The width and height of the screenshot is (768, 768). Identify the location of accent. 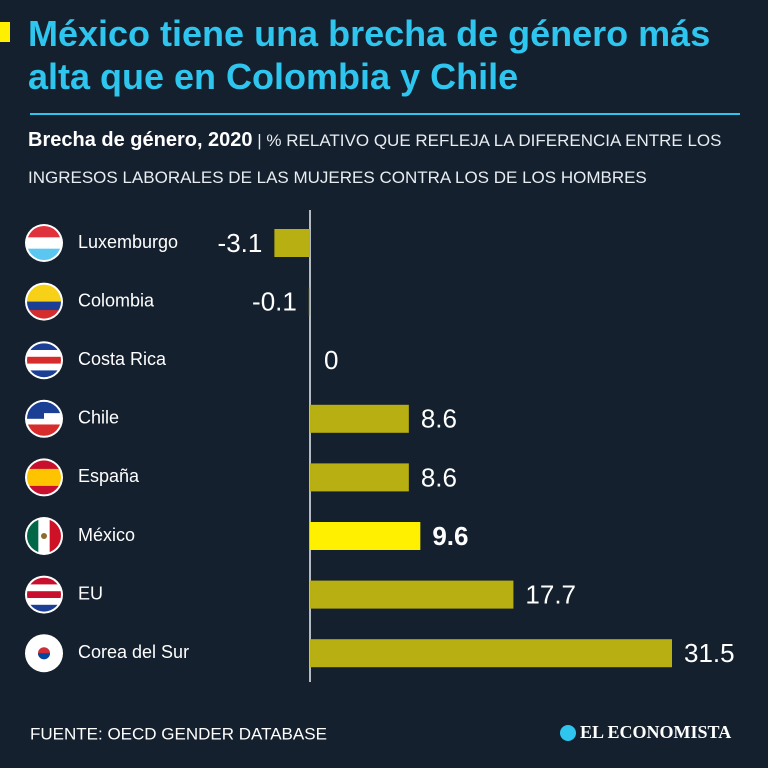
(5, 32).